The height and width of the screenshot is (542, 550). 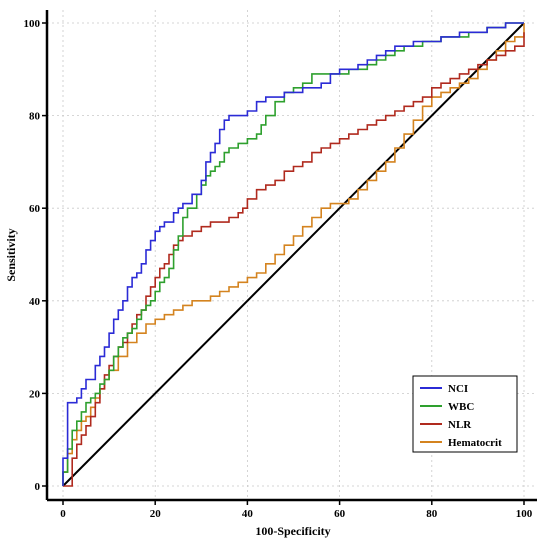 I want to click on x-tick-label: 60, so click(x=340, y=514).